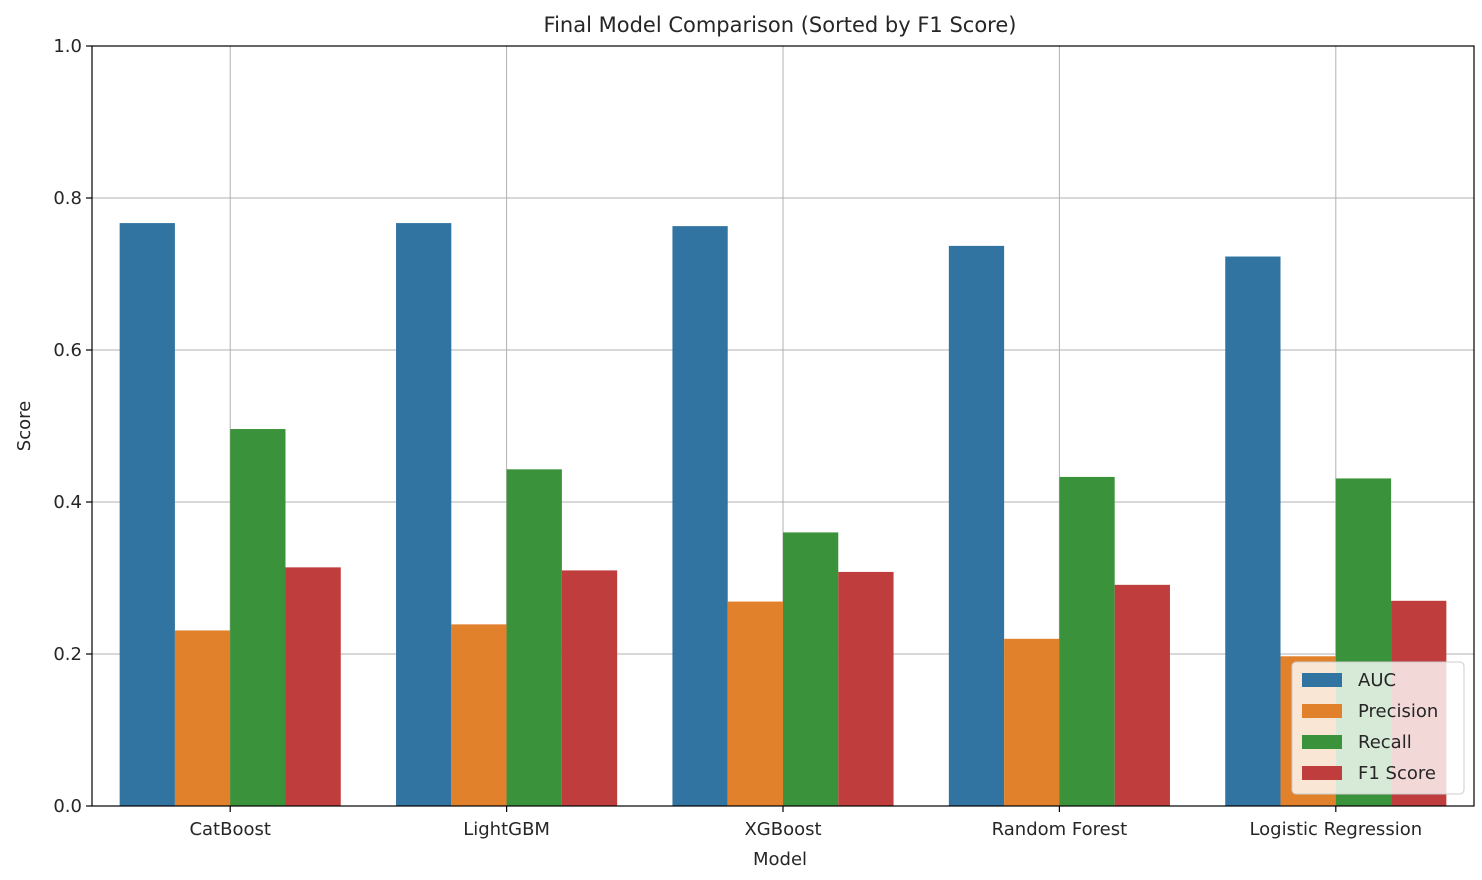 The width and height of the screenshot is (1482, 880). Describe the element at coordinates (229, 829) in the screenshot. I see `x-tick-label: CatBoost` at that location.